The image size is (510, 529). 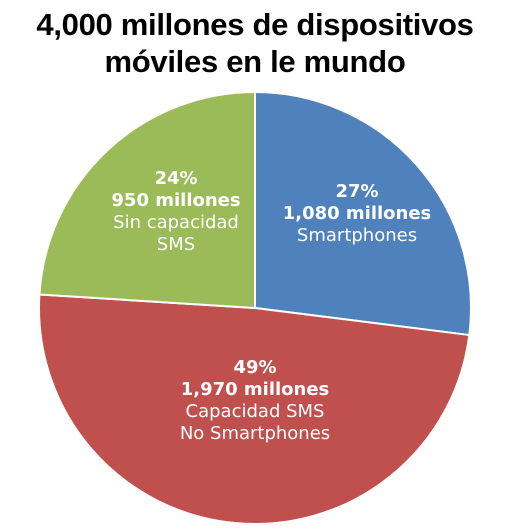 I want to click on slice-percent-label: 24%, so click(x=175, y=178).